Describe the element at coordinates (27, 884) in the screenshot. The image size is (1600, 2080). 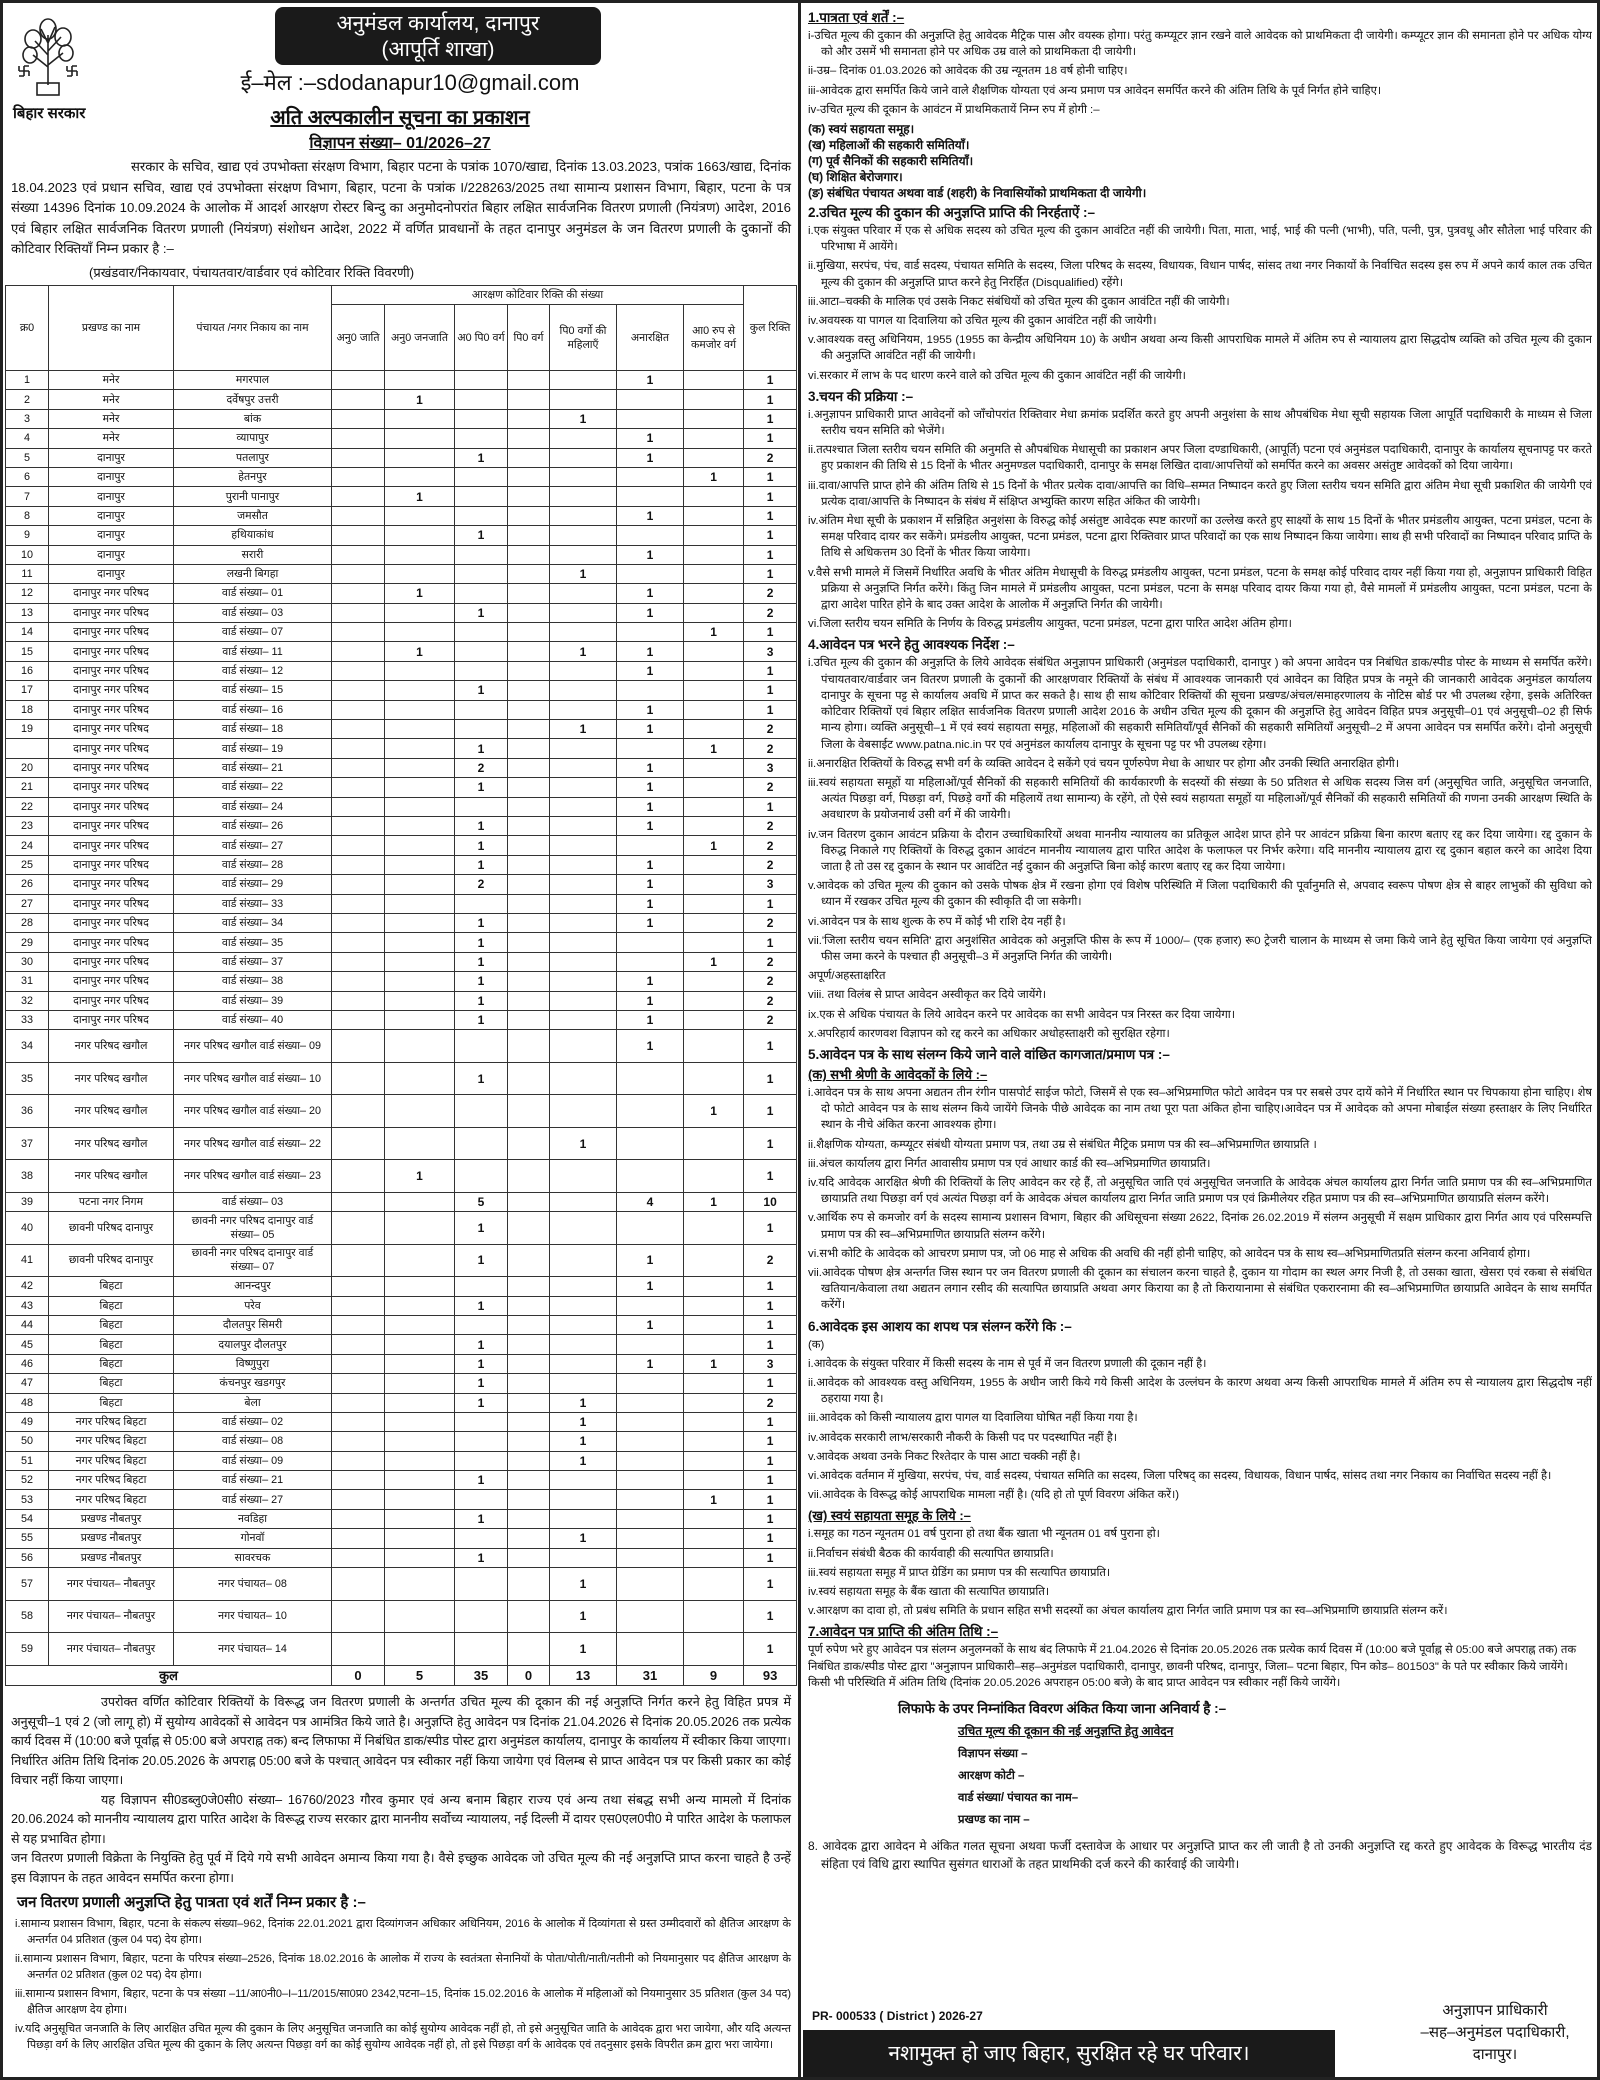
I see `cell-serial: 26` at that location.